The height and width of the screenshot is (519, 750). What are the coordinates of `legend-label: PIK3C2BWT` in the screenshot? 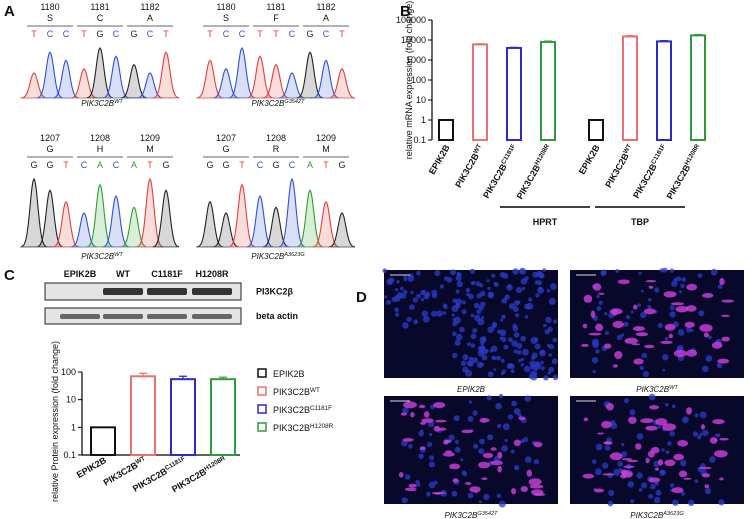 It's located at (296, 392).